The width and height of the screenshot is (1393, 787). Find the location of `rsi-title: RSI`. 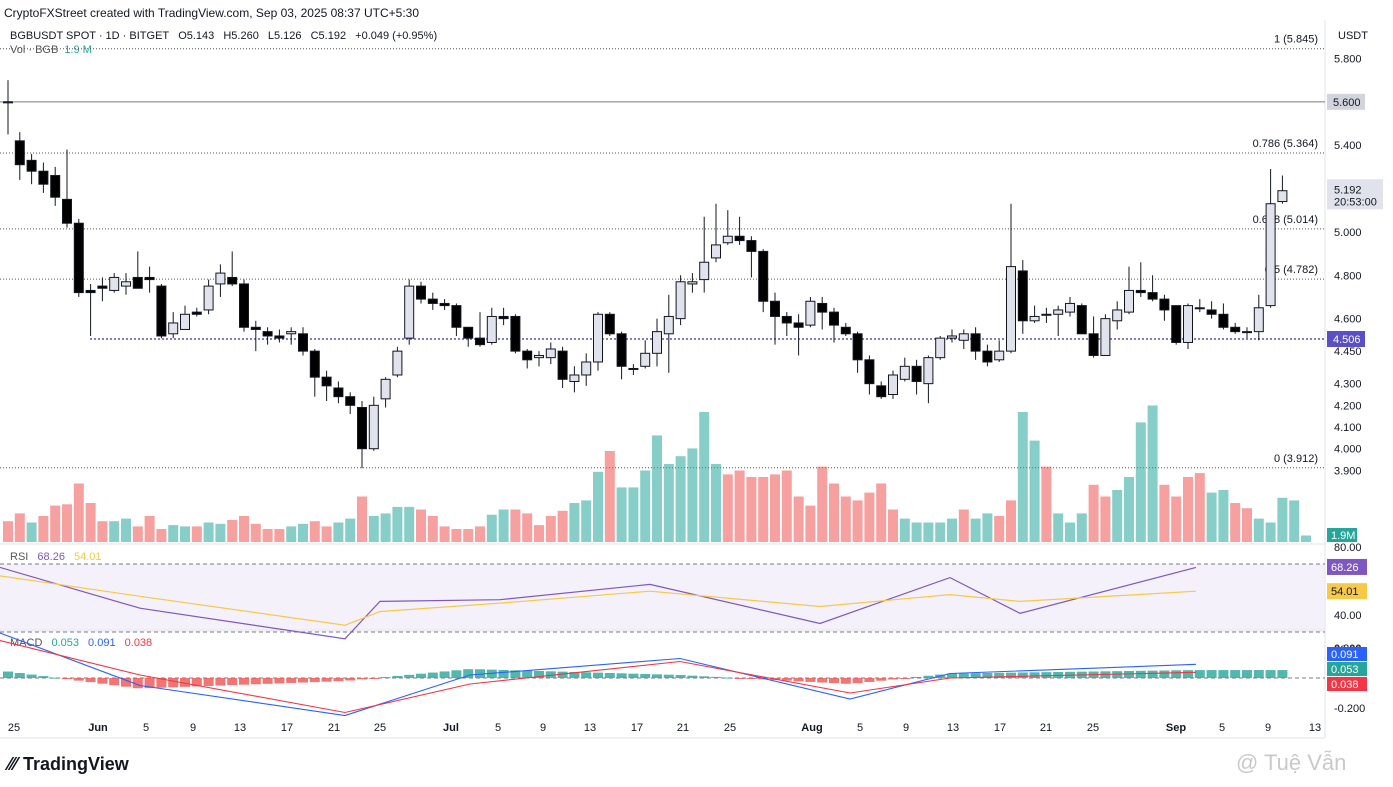

rsi-title: RSI is located at coordinates (19, 557).